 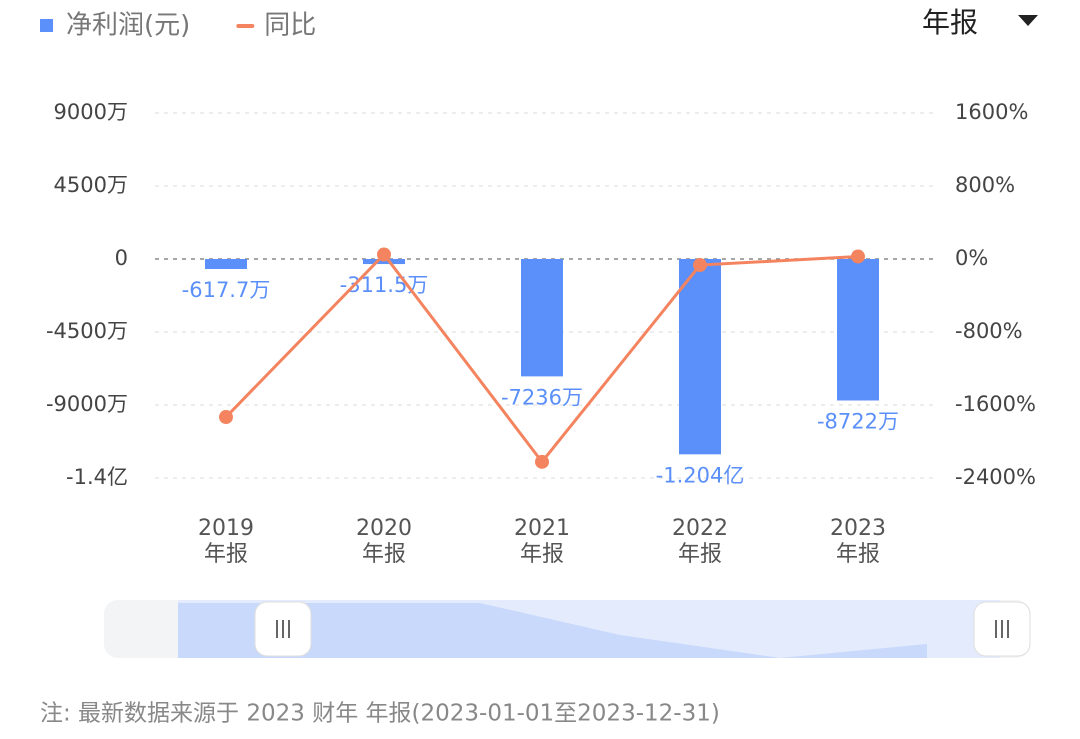 What do you see at coordinates (991, 112) in the screenshot?
I see `y2-tick-label: 1600%` at bounding box center [991, 112].